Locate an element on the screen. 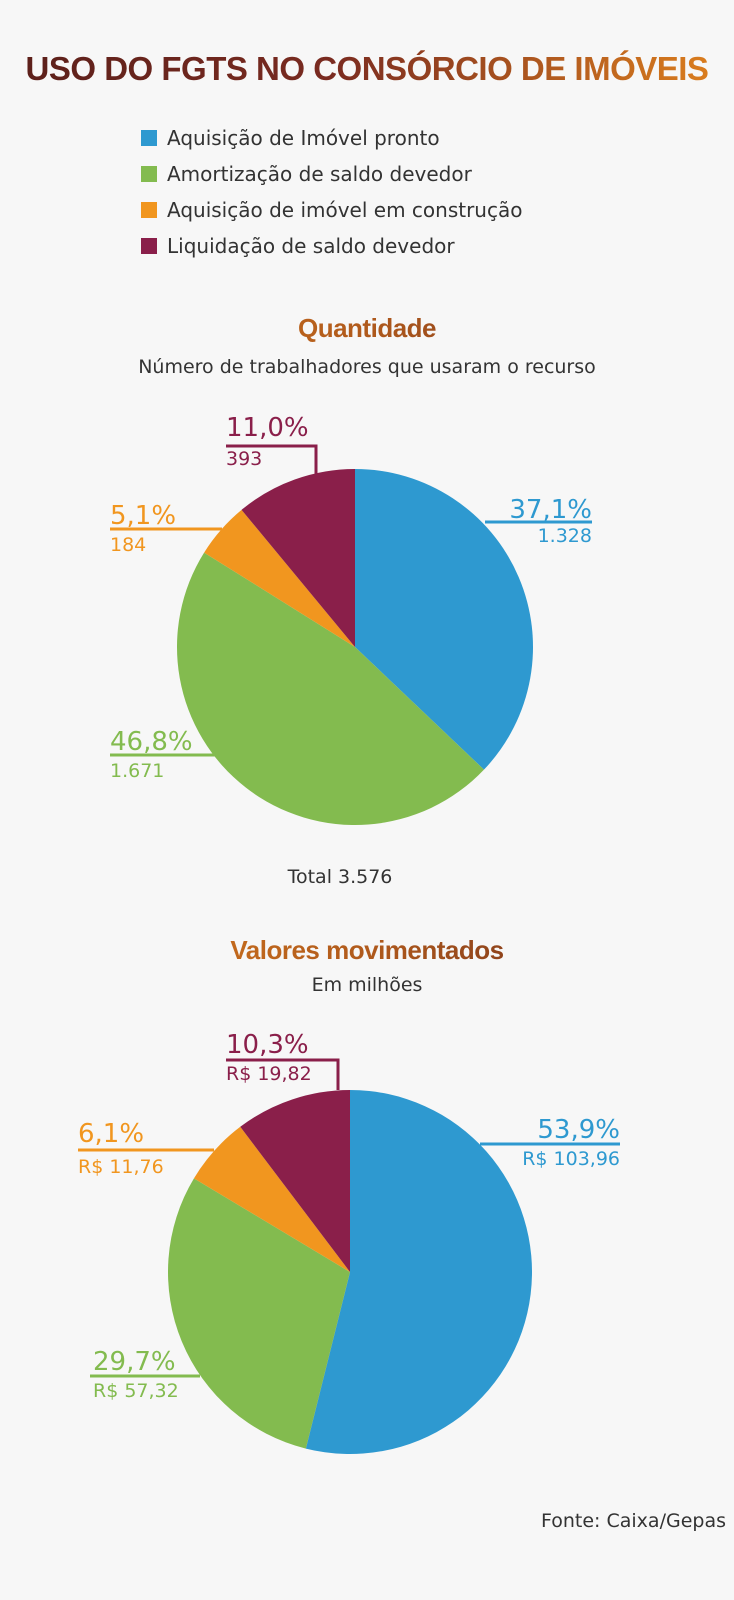  legend-label: Liquidação de saldo devedor is located at coordinates (311, 246).